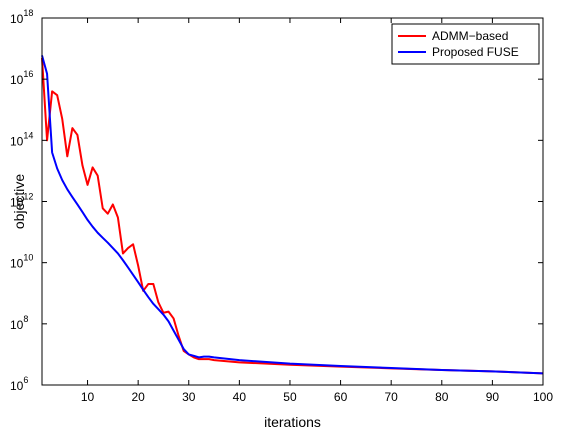 Image resolution: width=568 pixels, height=432 pixels. I want to click on y-tick-label: 10¹⁰, so click(21, 262).